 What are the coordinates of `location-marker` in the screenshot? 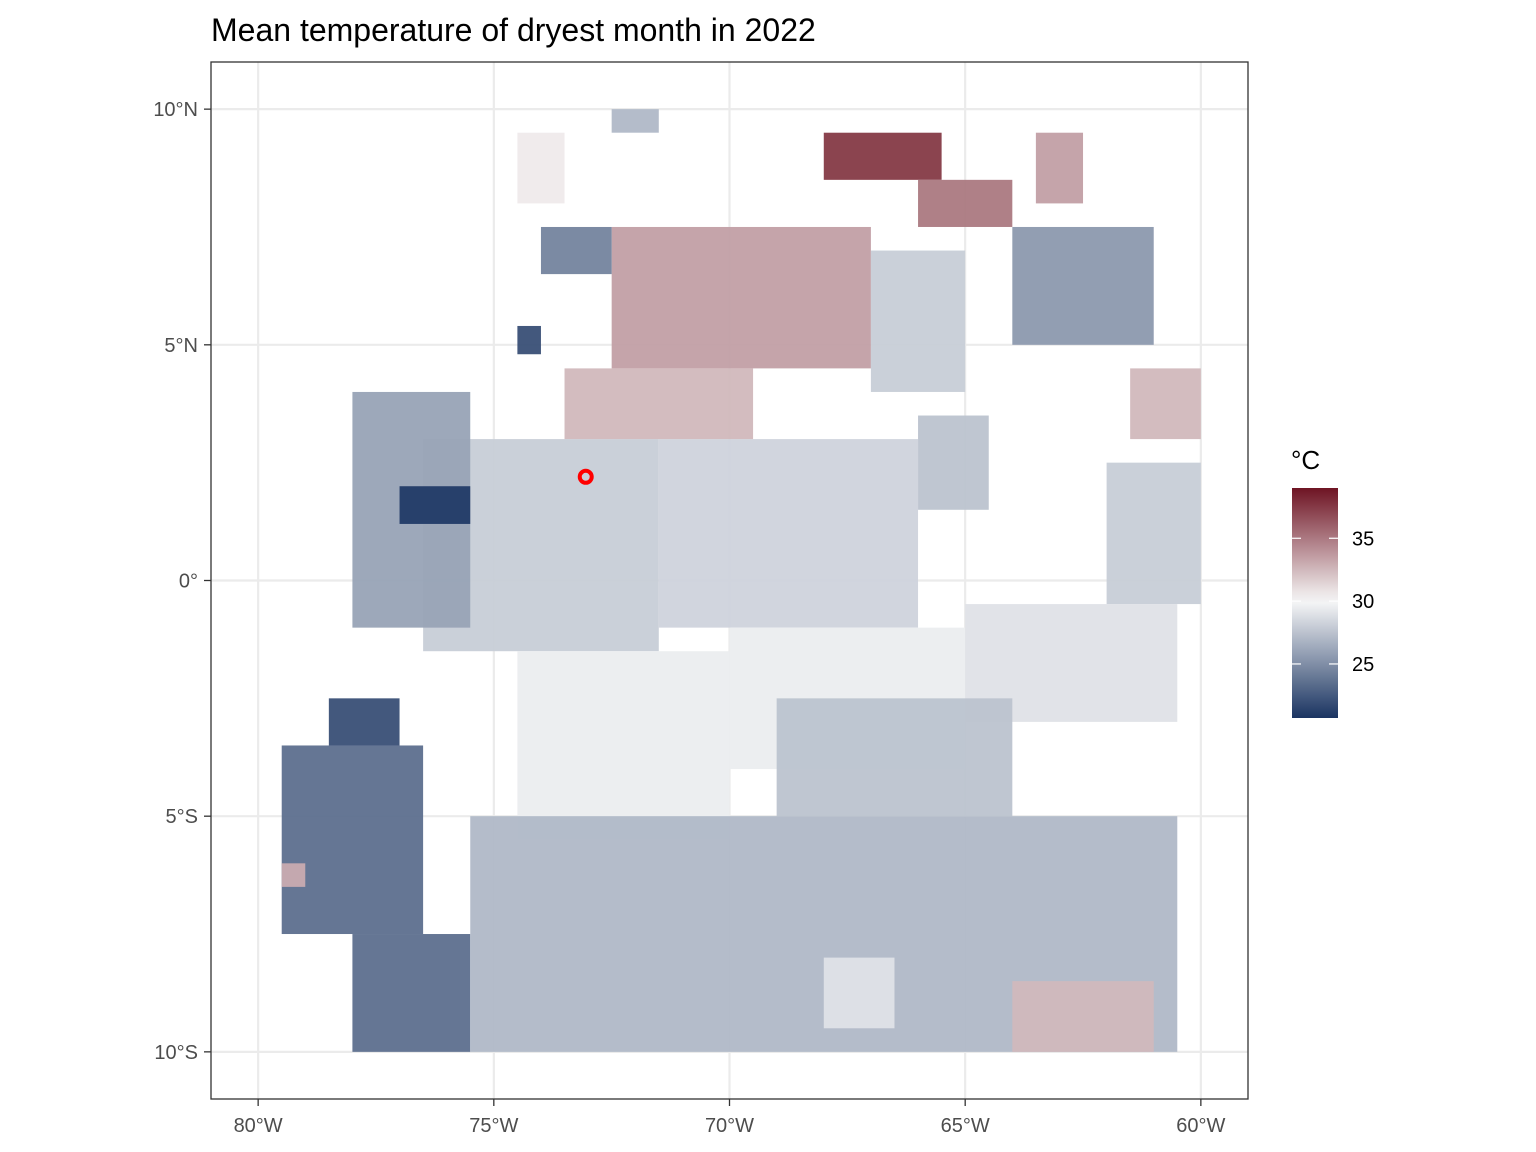 It's located at (585, 476).